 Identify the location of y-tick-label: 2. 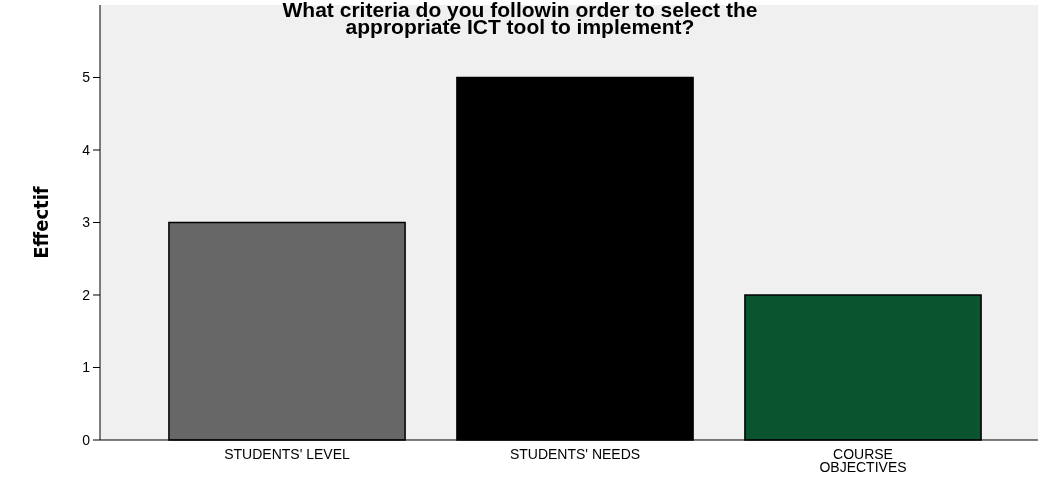
(86, 294).